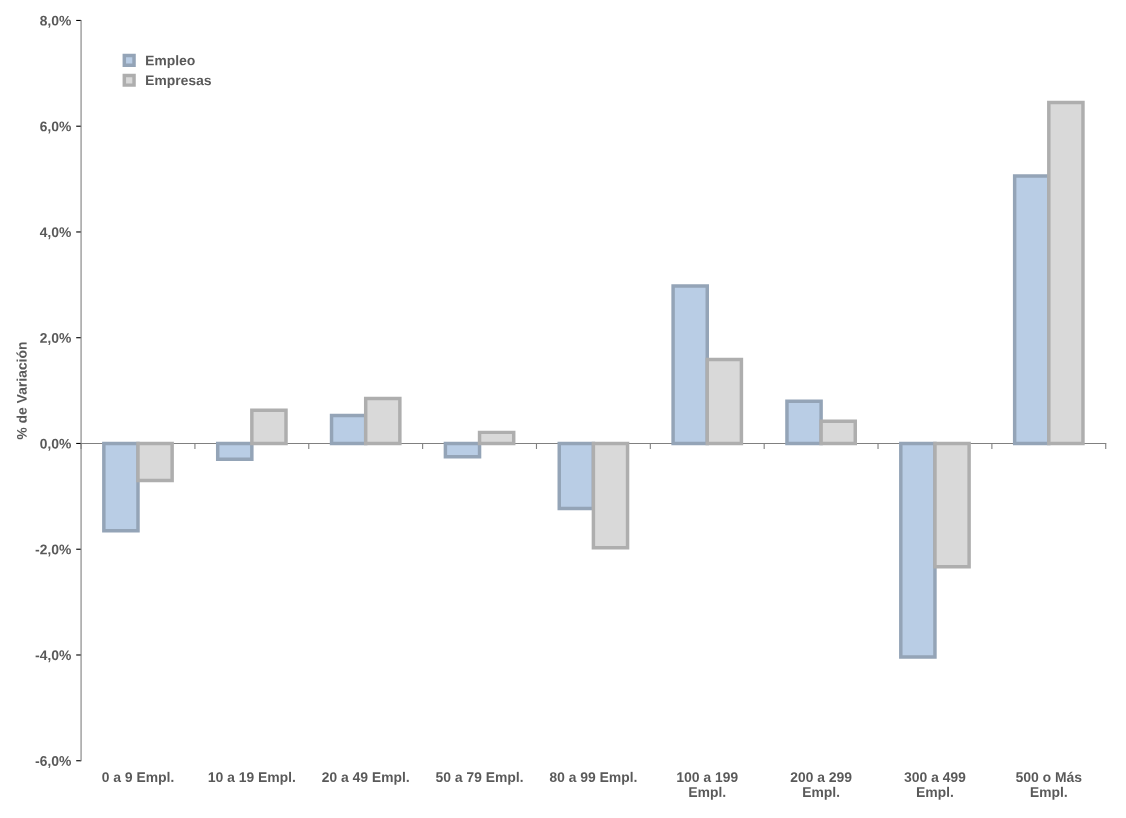  What do you see at coordinates (53, 550) in the screenshot?
I see `y-tick-label: -2,0%` at bounding box center [53, 550].